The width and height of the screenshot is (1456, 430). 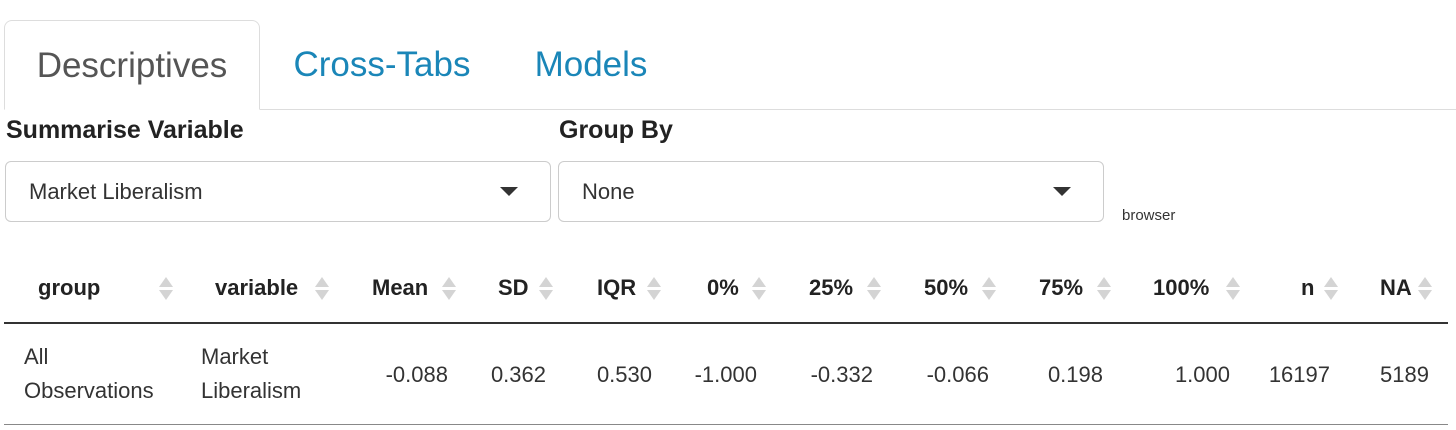 What do you see at coordinates (726, 323) in the screenshot?
I see `table-header-divider` at bounding box center [726, 323].